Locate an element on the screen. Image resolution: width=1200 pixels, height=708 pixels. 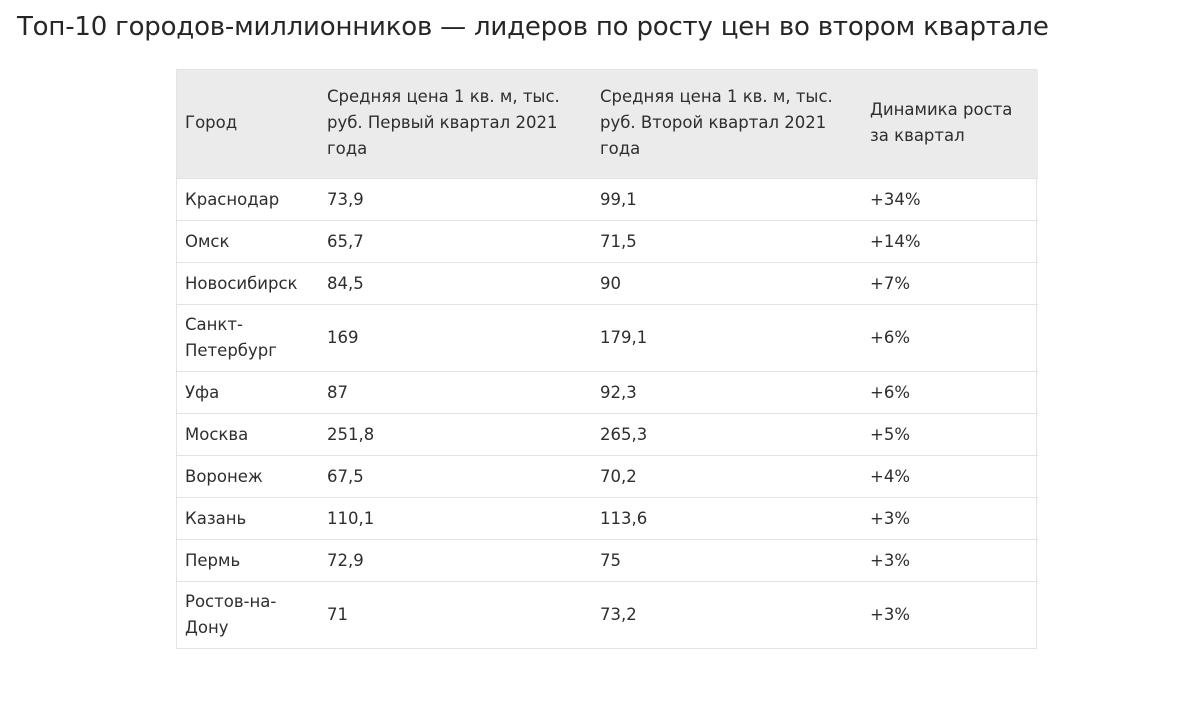
city-cell: Новосибирск is located at coordinates (248, 283).